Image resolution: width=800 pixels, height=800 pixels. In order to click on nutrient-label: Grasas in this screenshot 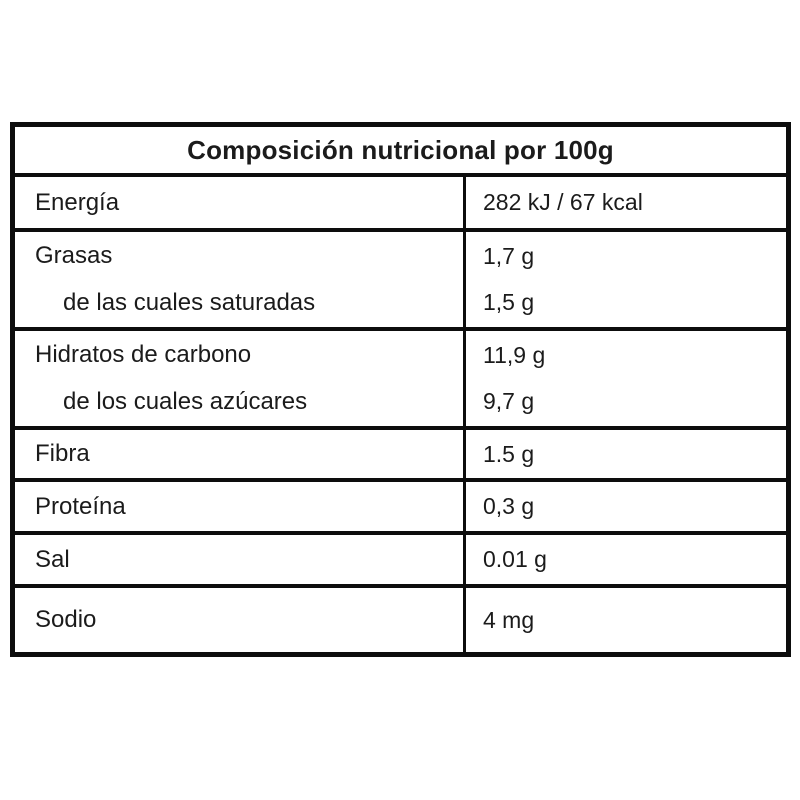, I will do `click(74, 255)`.